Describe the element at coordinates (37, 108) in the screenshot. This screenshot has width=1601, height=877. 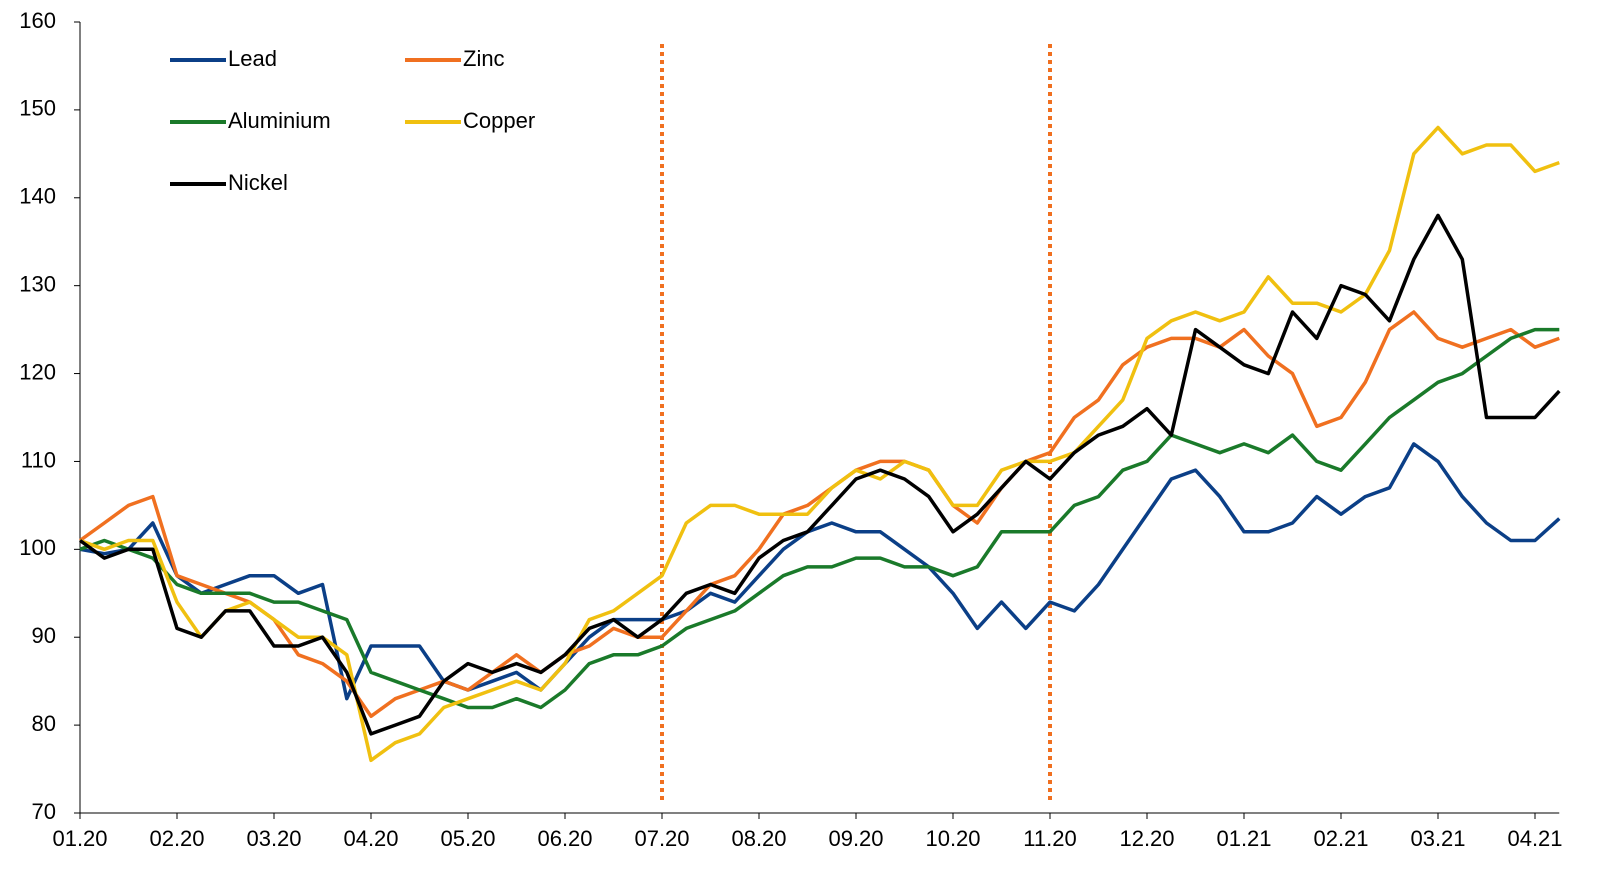
I see `y-tick-label: 150` at that location.